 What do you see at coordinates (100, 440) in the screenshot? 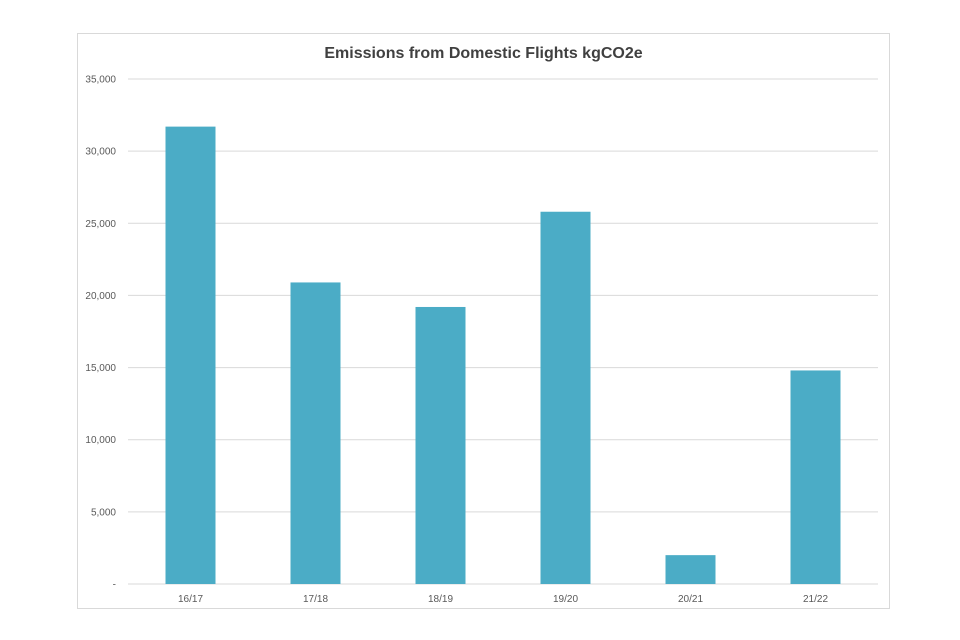
I see `y-tick-label: 10,000` at bounding box center [100, 440].